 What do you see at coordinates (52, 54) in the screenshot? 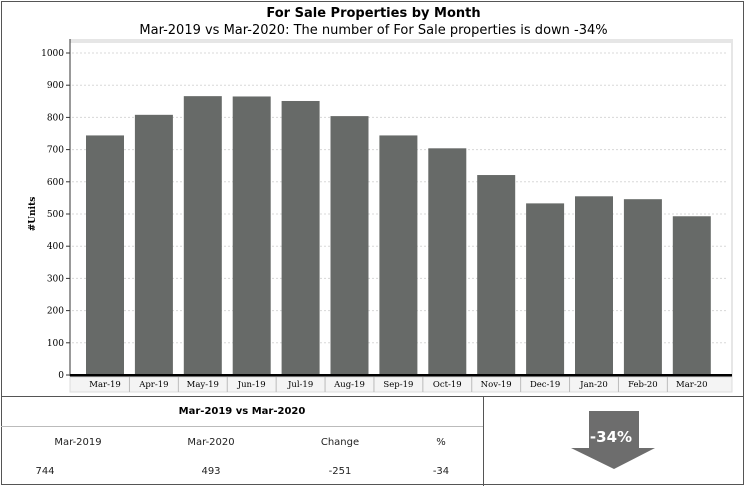
I see `y-tick-label: 1000` at bounding box center [52, 54].